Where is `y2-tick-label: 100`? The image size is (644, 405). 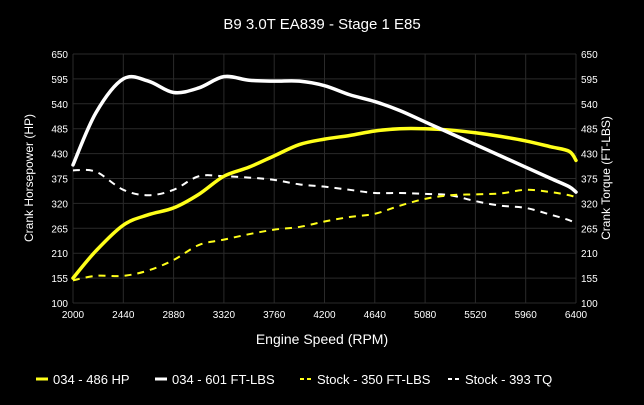
y2-tick-label: 100 is located at coordinates (589, 304).